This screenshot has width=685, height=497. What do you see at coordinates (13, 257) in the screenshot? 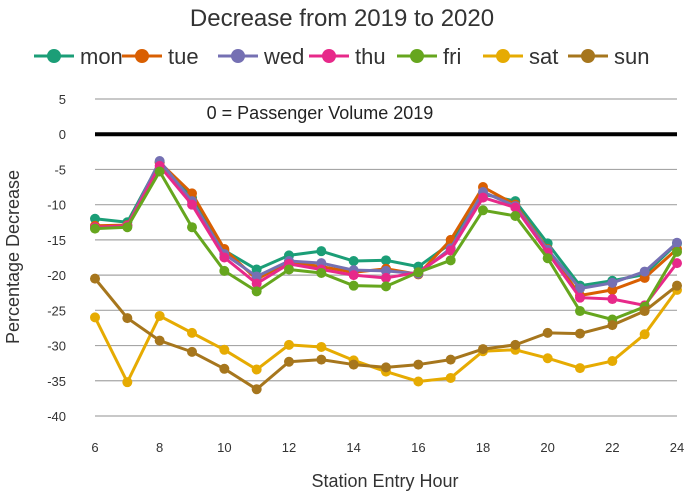
I see `y-axis-title: Percentage Decrease` at bounding box center [13, 257].